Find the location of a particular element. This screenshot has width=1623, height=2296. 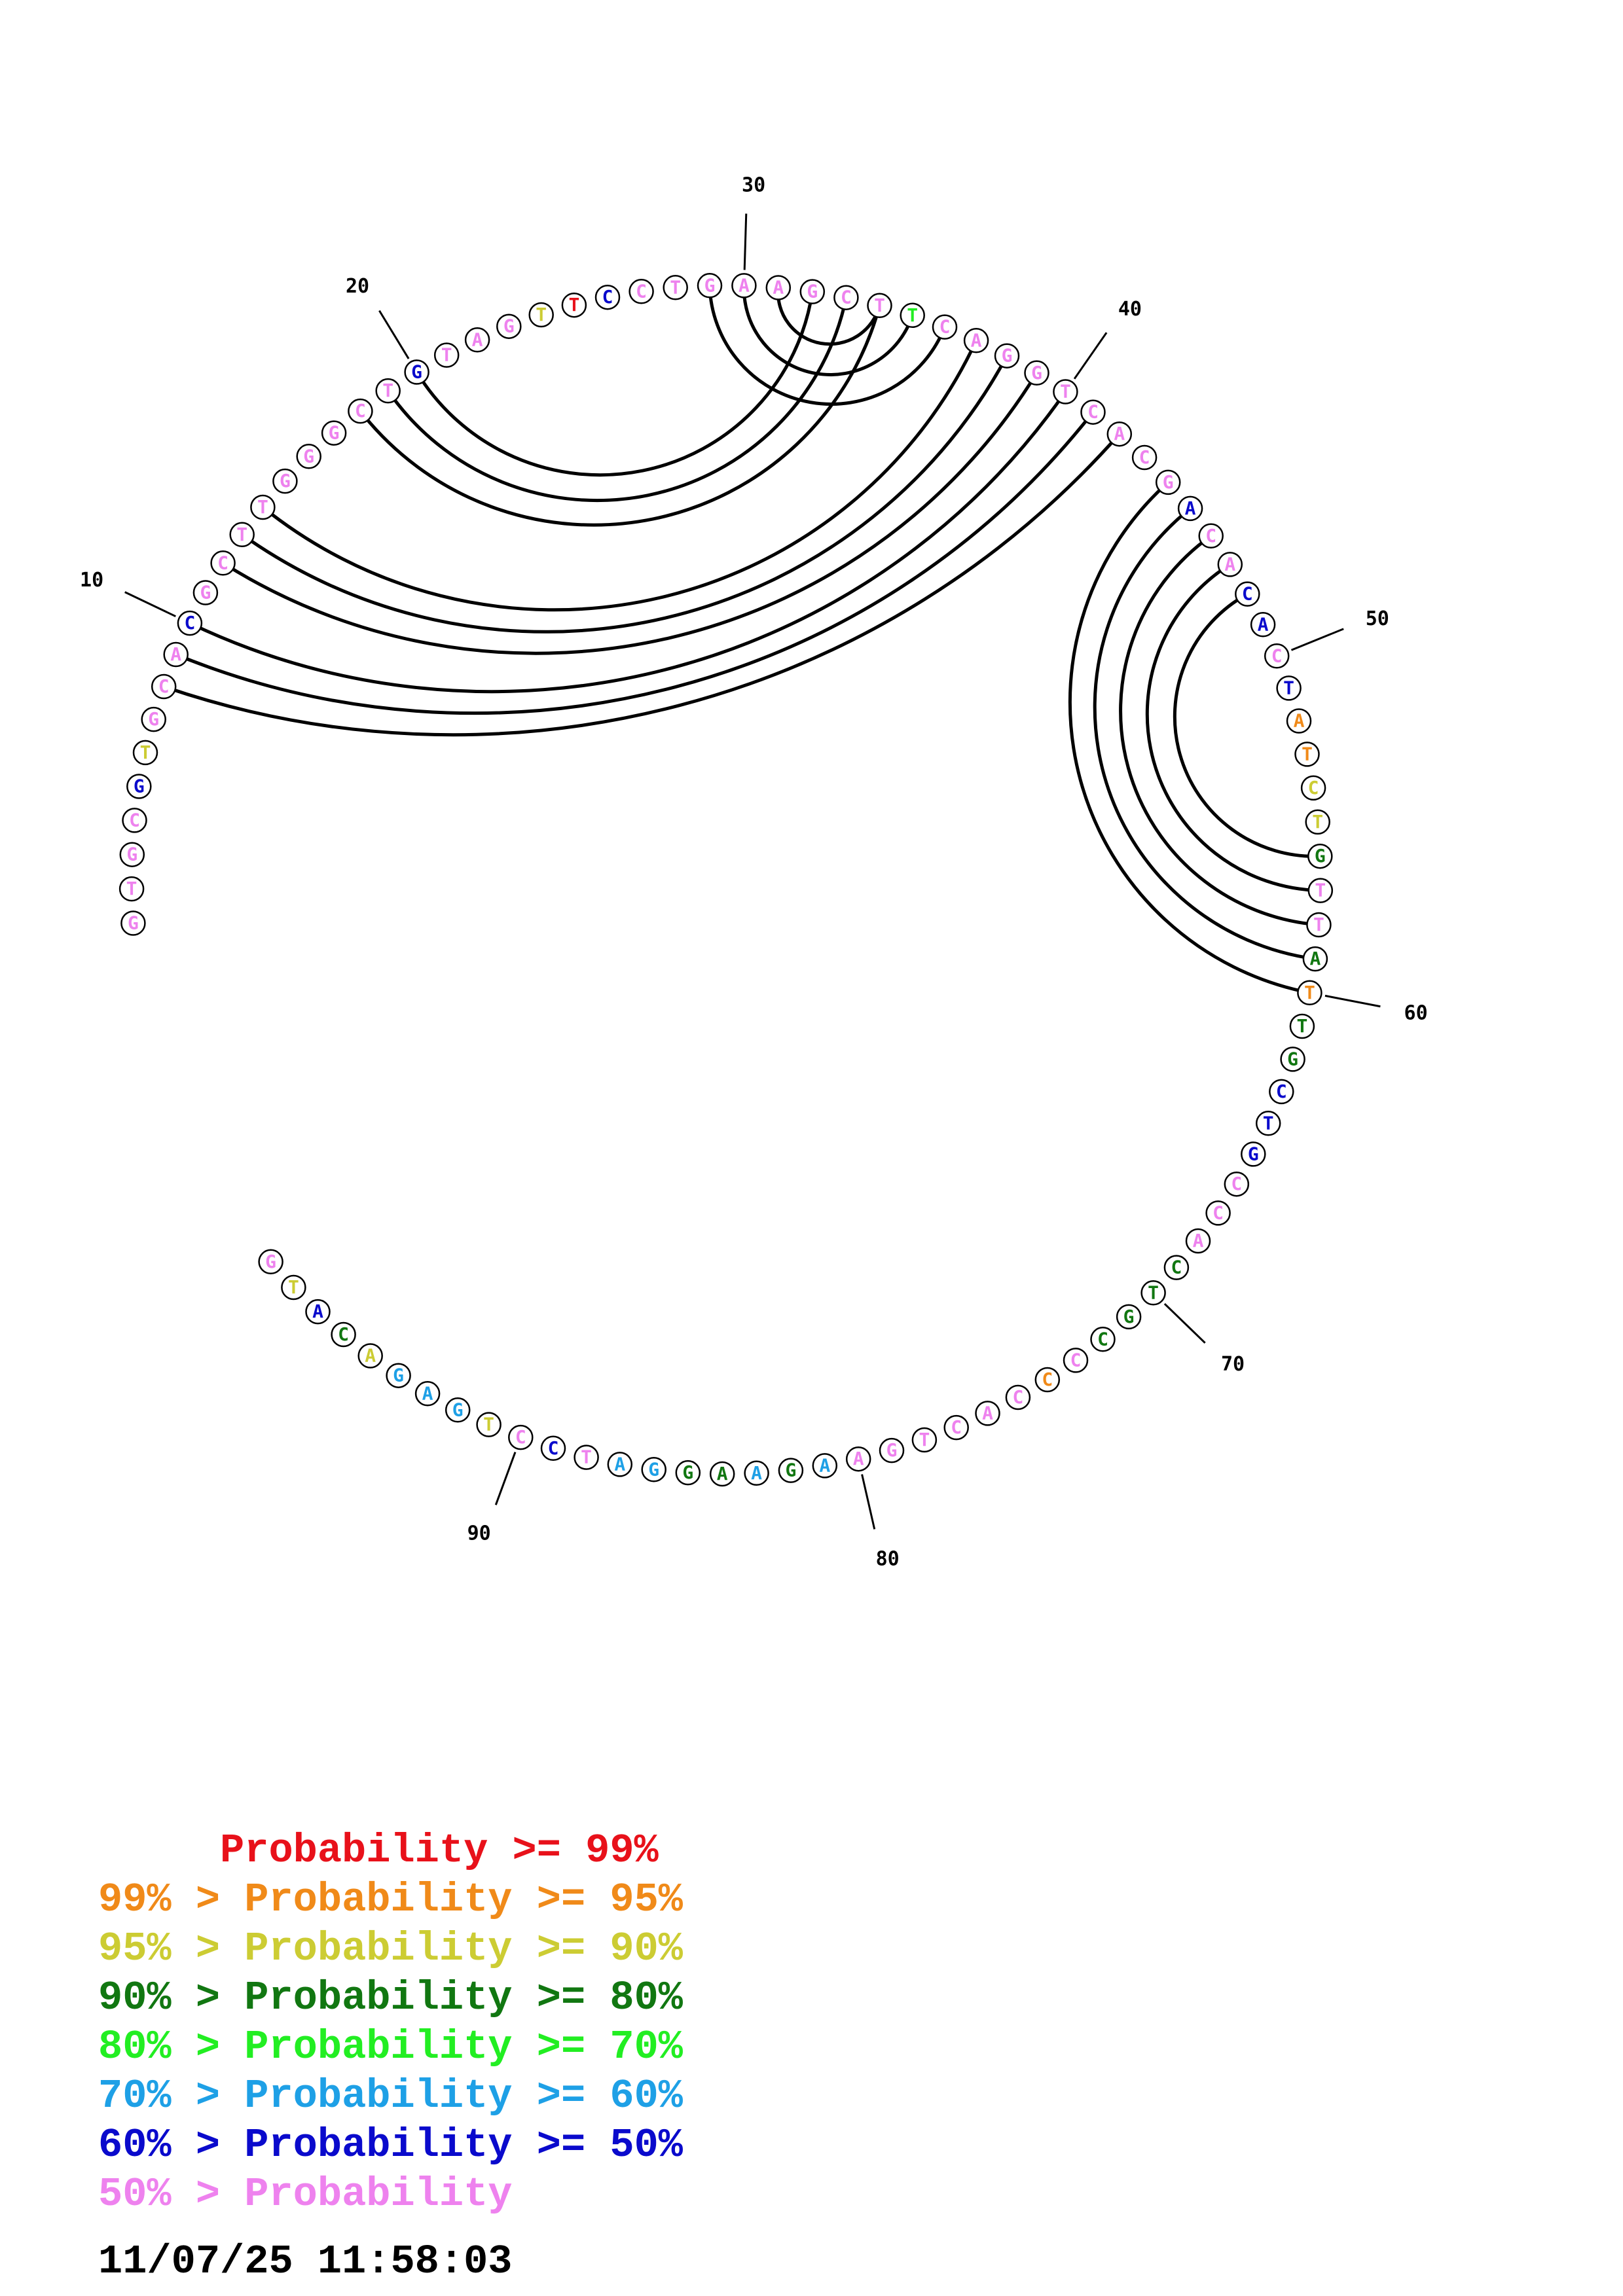

tick-label: 70 is located at coordinates (1233, 1364).